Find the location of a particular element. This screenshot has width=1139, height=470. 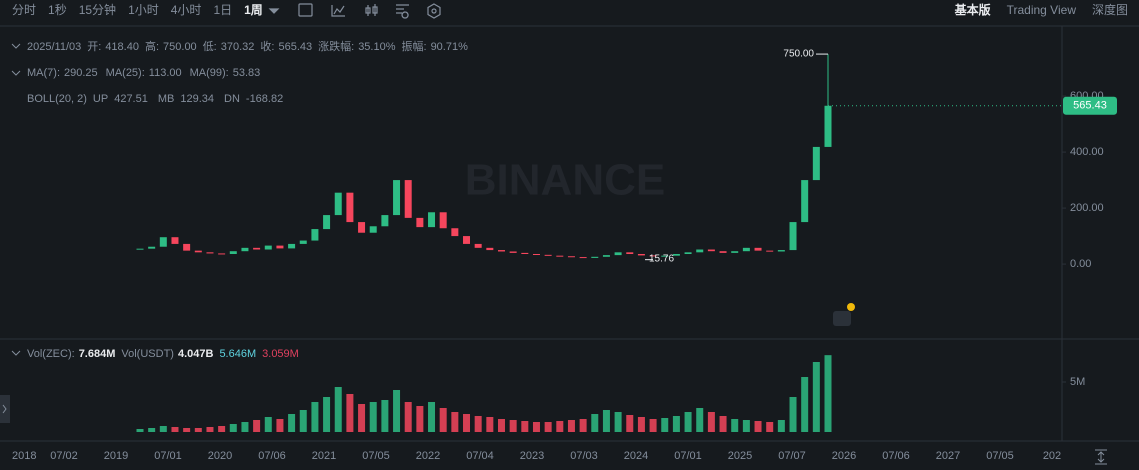

interval-tab: 15分钟 is located at coordinates (97, 9).